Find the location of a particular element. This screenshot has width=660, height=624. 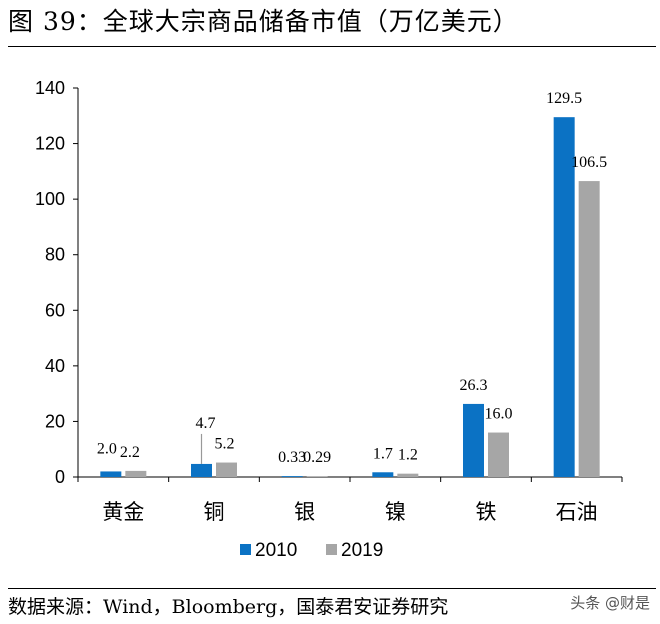

legend-label-2010: 2010 is located at coordinates (276, 550).